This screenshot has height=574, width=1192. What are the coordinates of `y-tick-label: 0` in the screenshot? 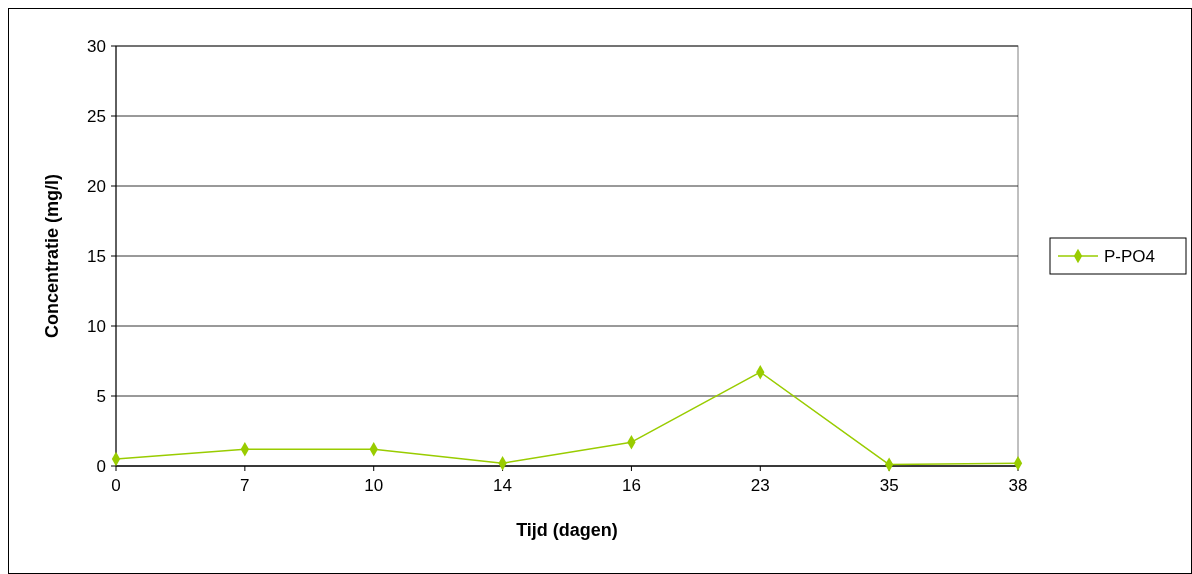 It's located at (101, 466).